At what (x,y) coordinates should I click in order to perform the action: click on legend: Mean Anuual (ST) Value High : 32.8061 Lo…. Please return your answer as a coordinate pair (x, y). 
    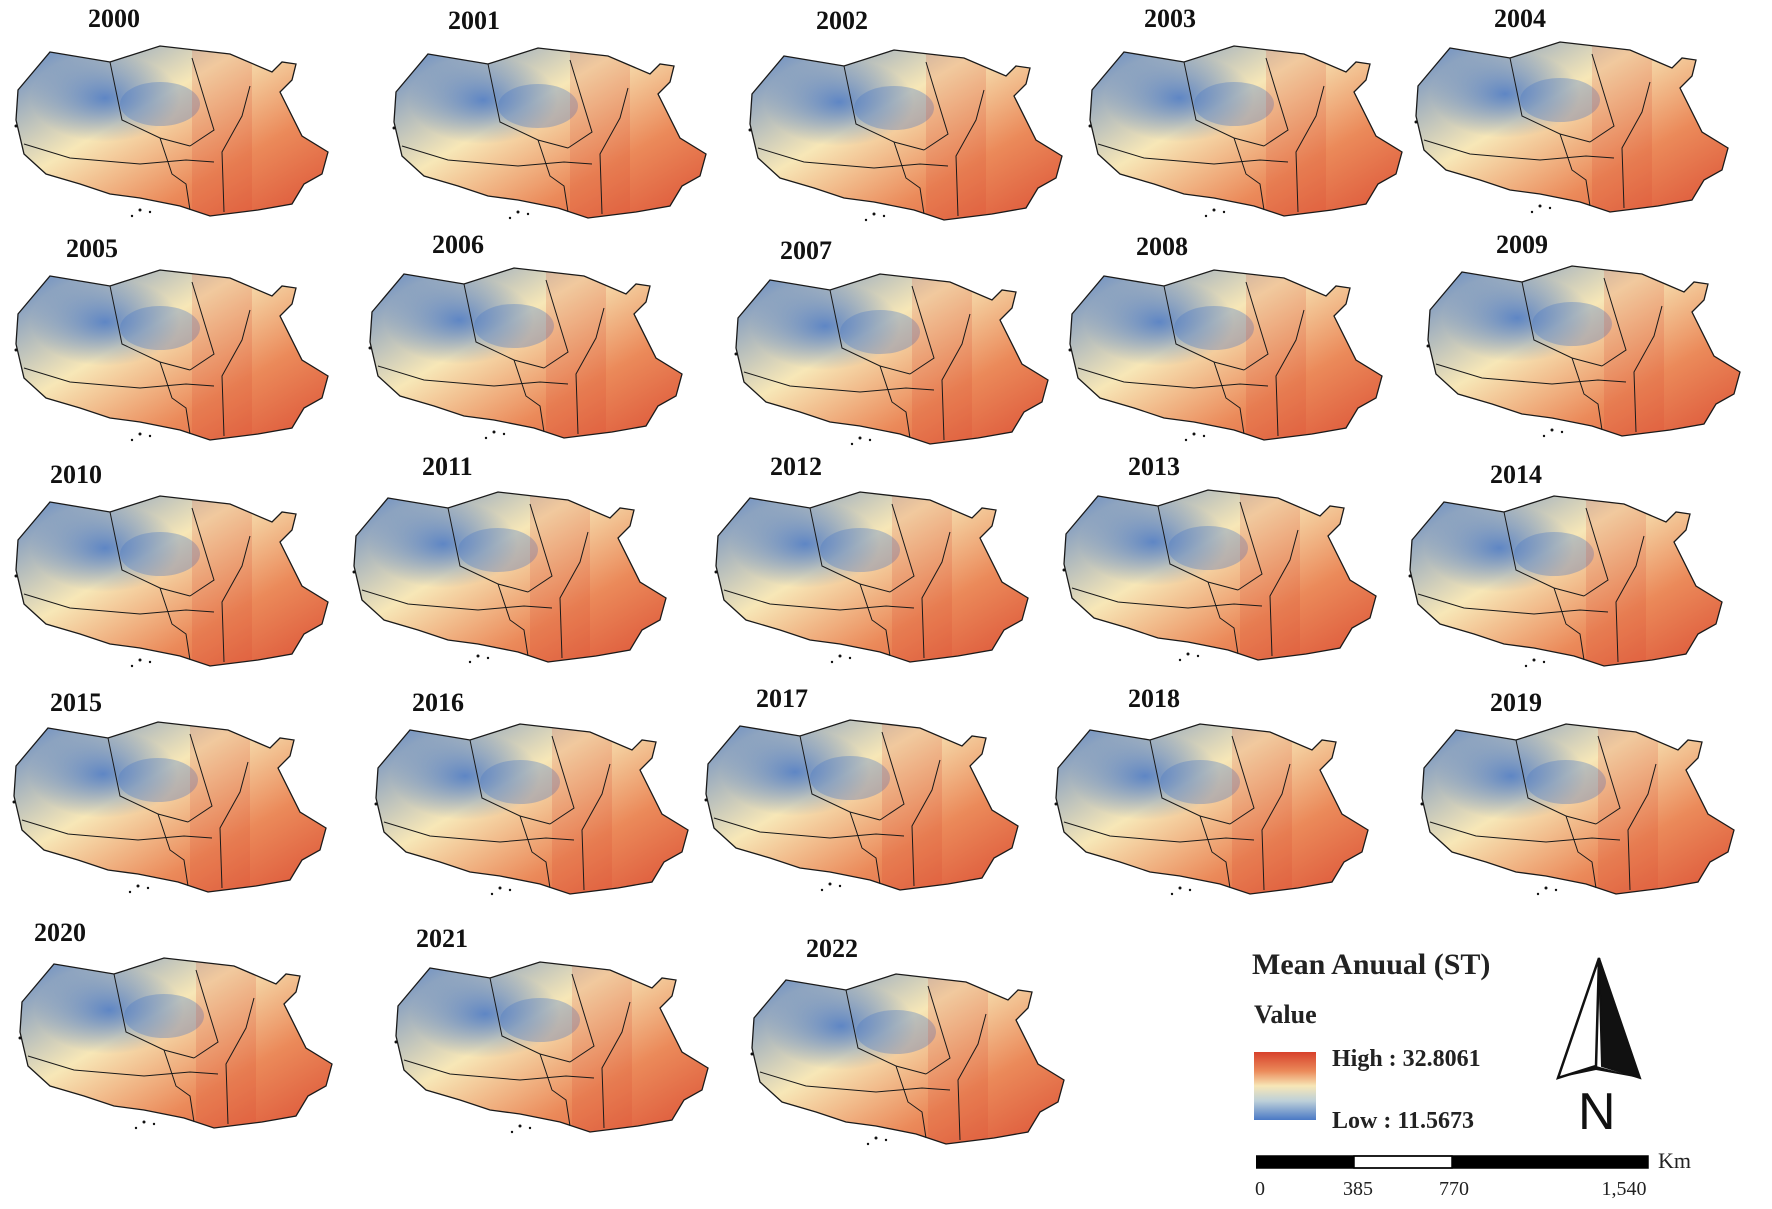
    Looking at the image, I should click on (1502, 1075).